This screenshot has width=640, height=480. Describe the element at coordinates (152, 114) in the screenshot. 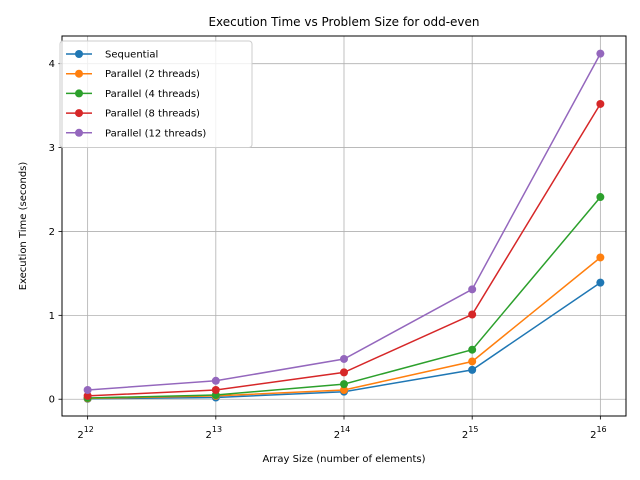

I see `legend-label: Parallel (8 threads)` at that location.